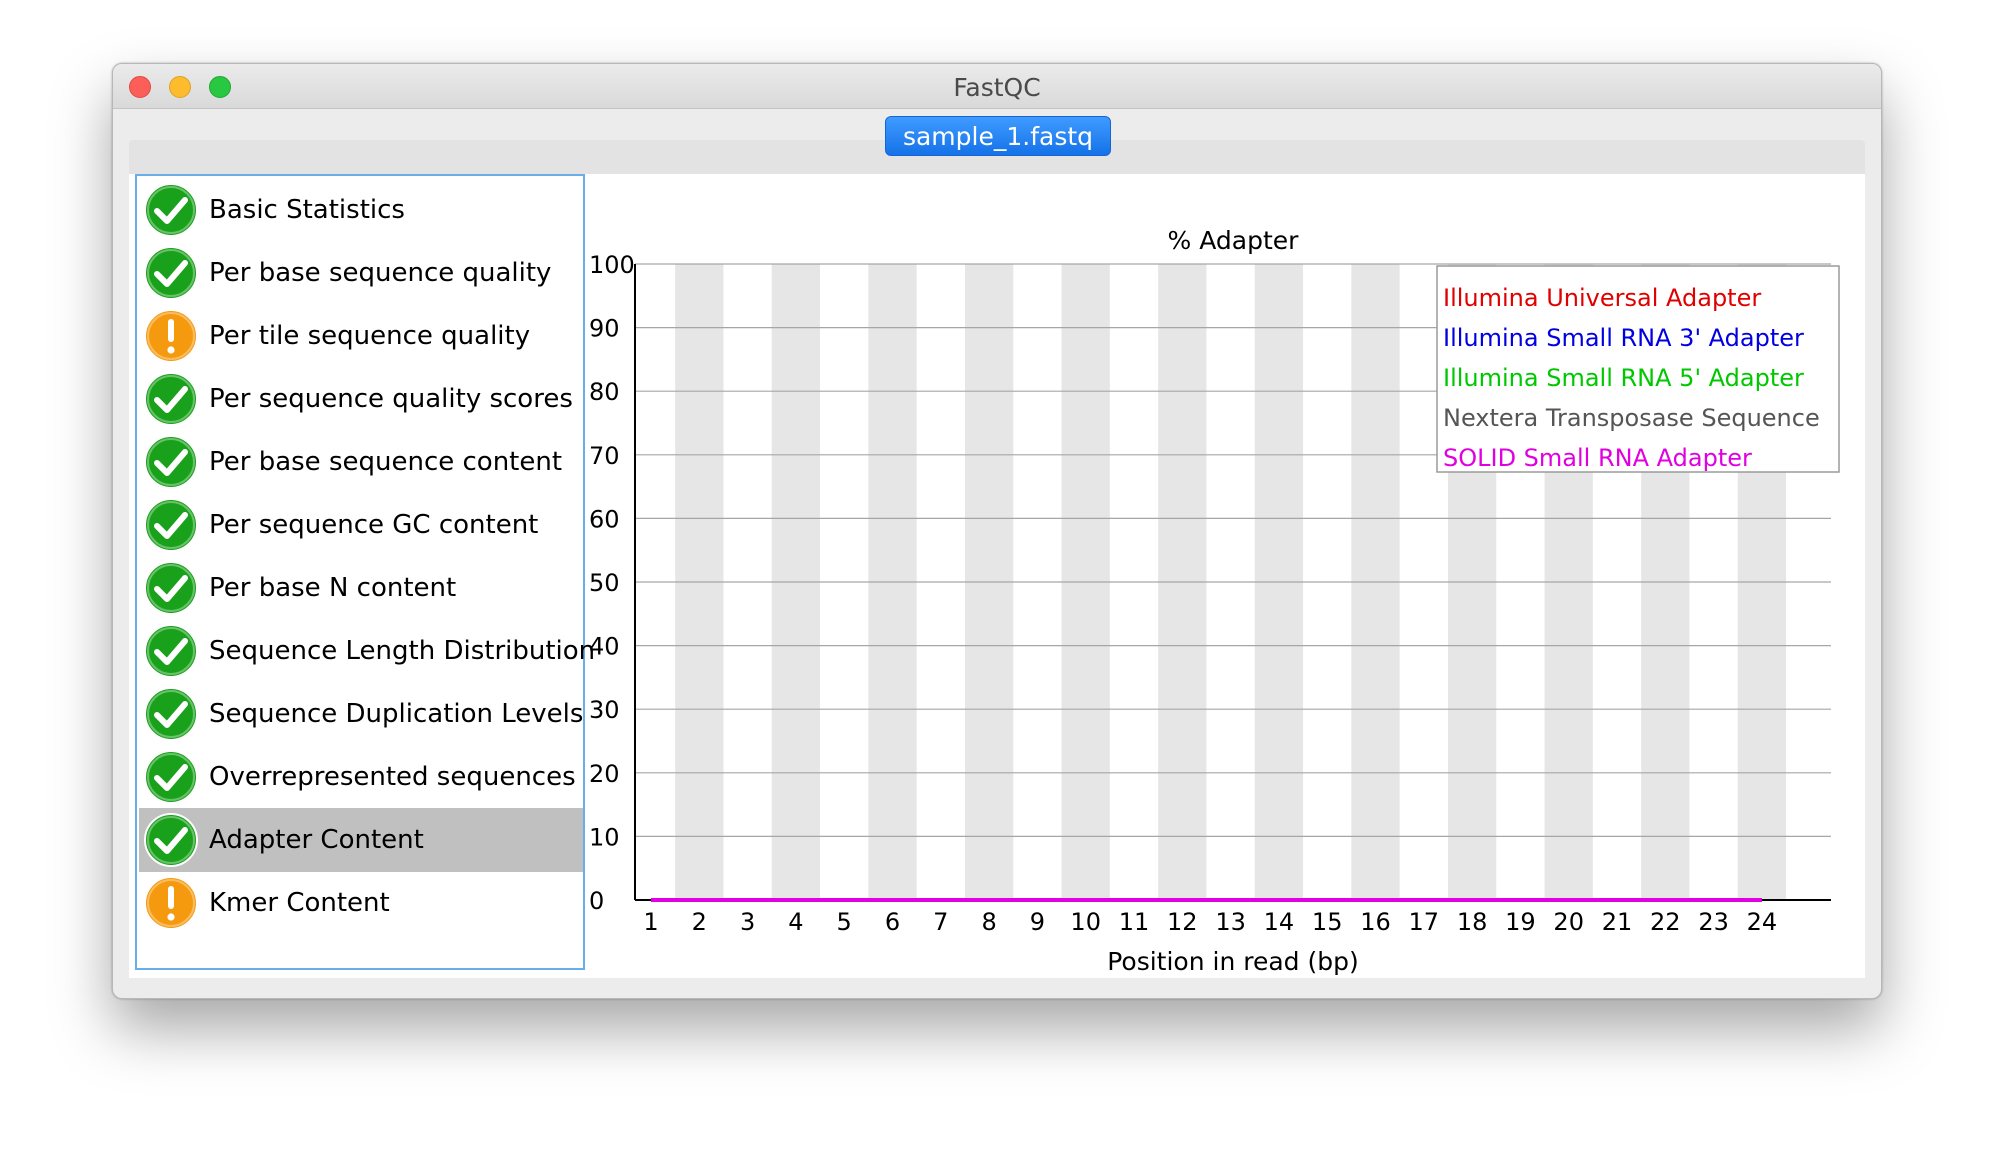 The width and height of the screenshot is (1992, 1158). What do you see at coordinates (180, 87) in the screenshot?
I see `minimize-window-button` at bounding box center [180, 87].